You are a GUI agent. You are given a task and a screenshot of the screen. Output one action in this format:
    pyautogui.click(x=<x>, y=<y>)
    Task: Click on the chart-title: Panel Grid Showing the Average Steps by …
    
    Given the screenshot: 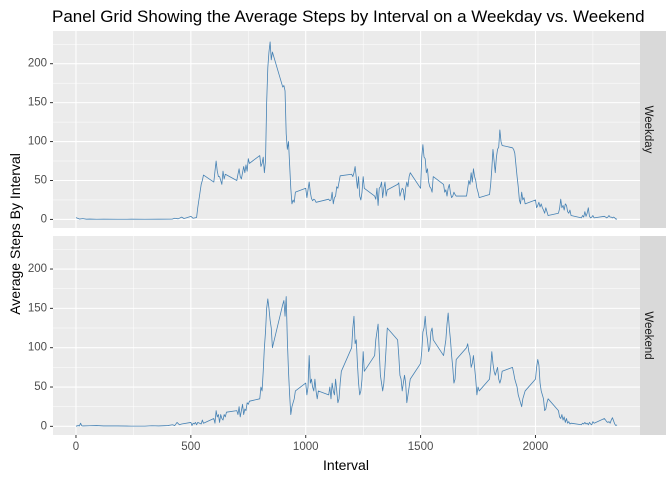 What is the action you would take?
    pyautogui.click(x=348, y=16)
    